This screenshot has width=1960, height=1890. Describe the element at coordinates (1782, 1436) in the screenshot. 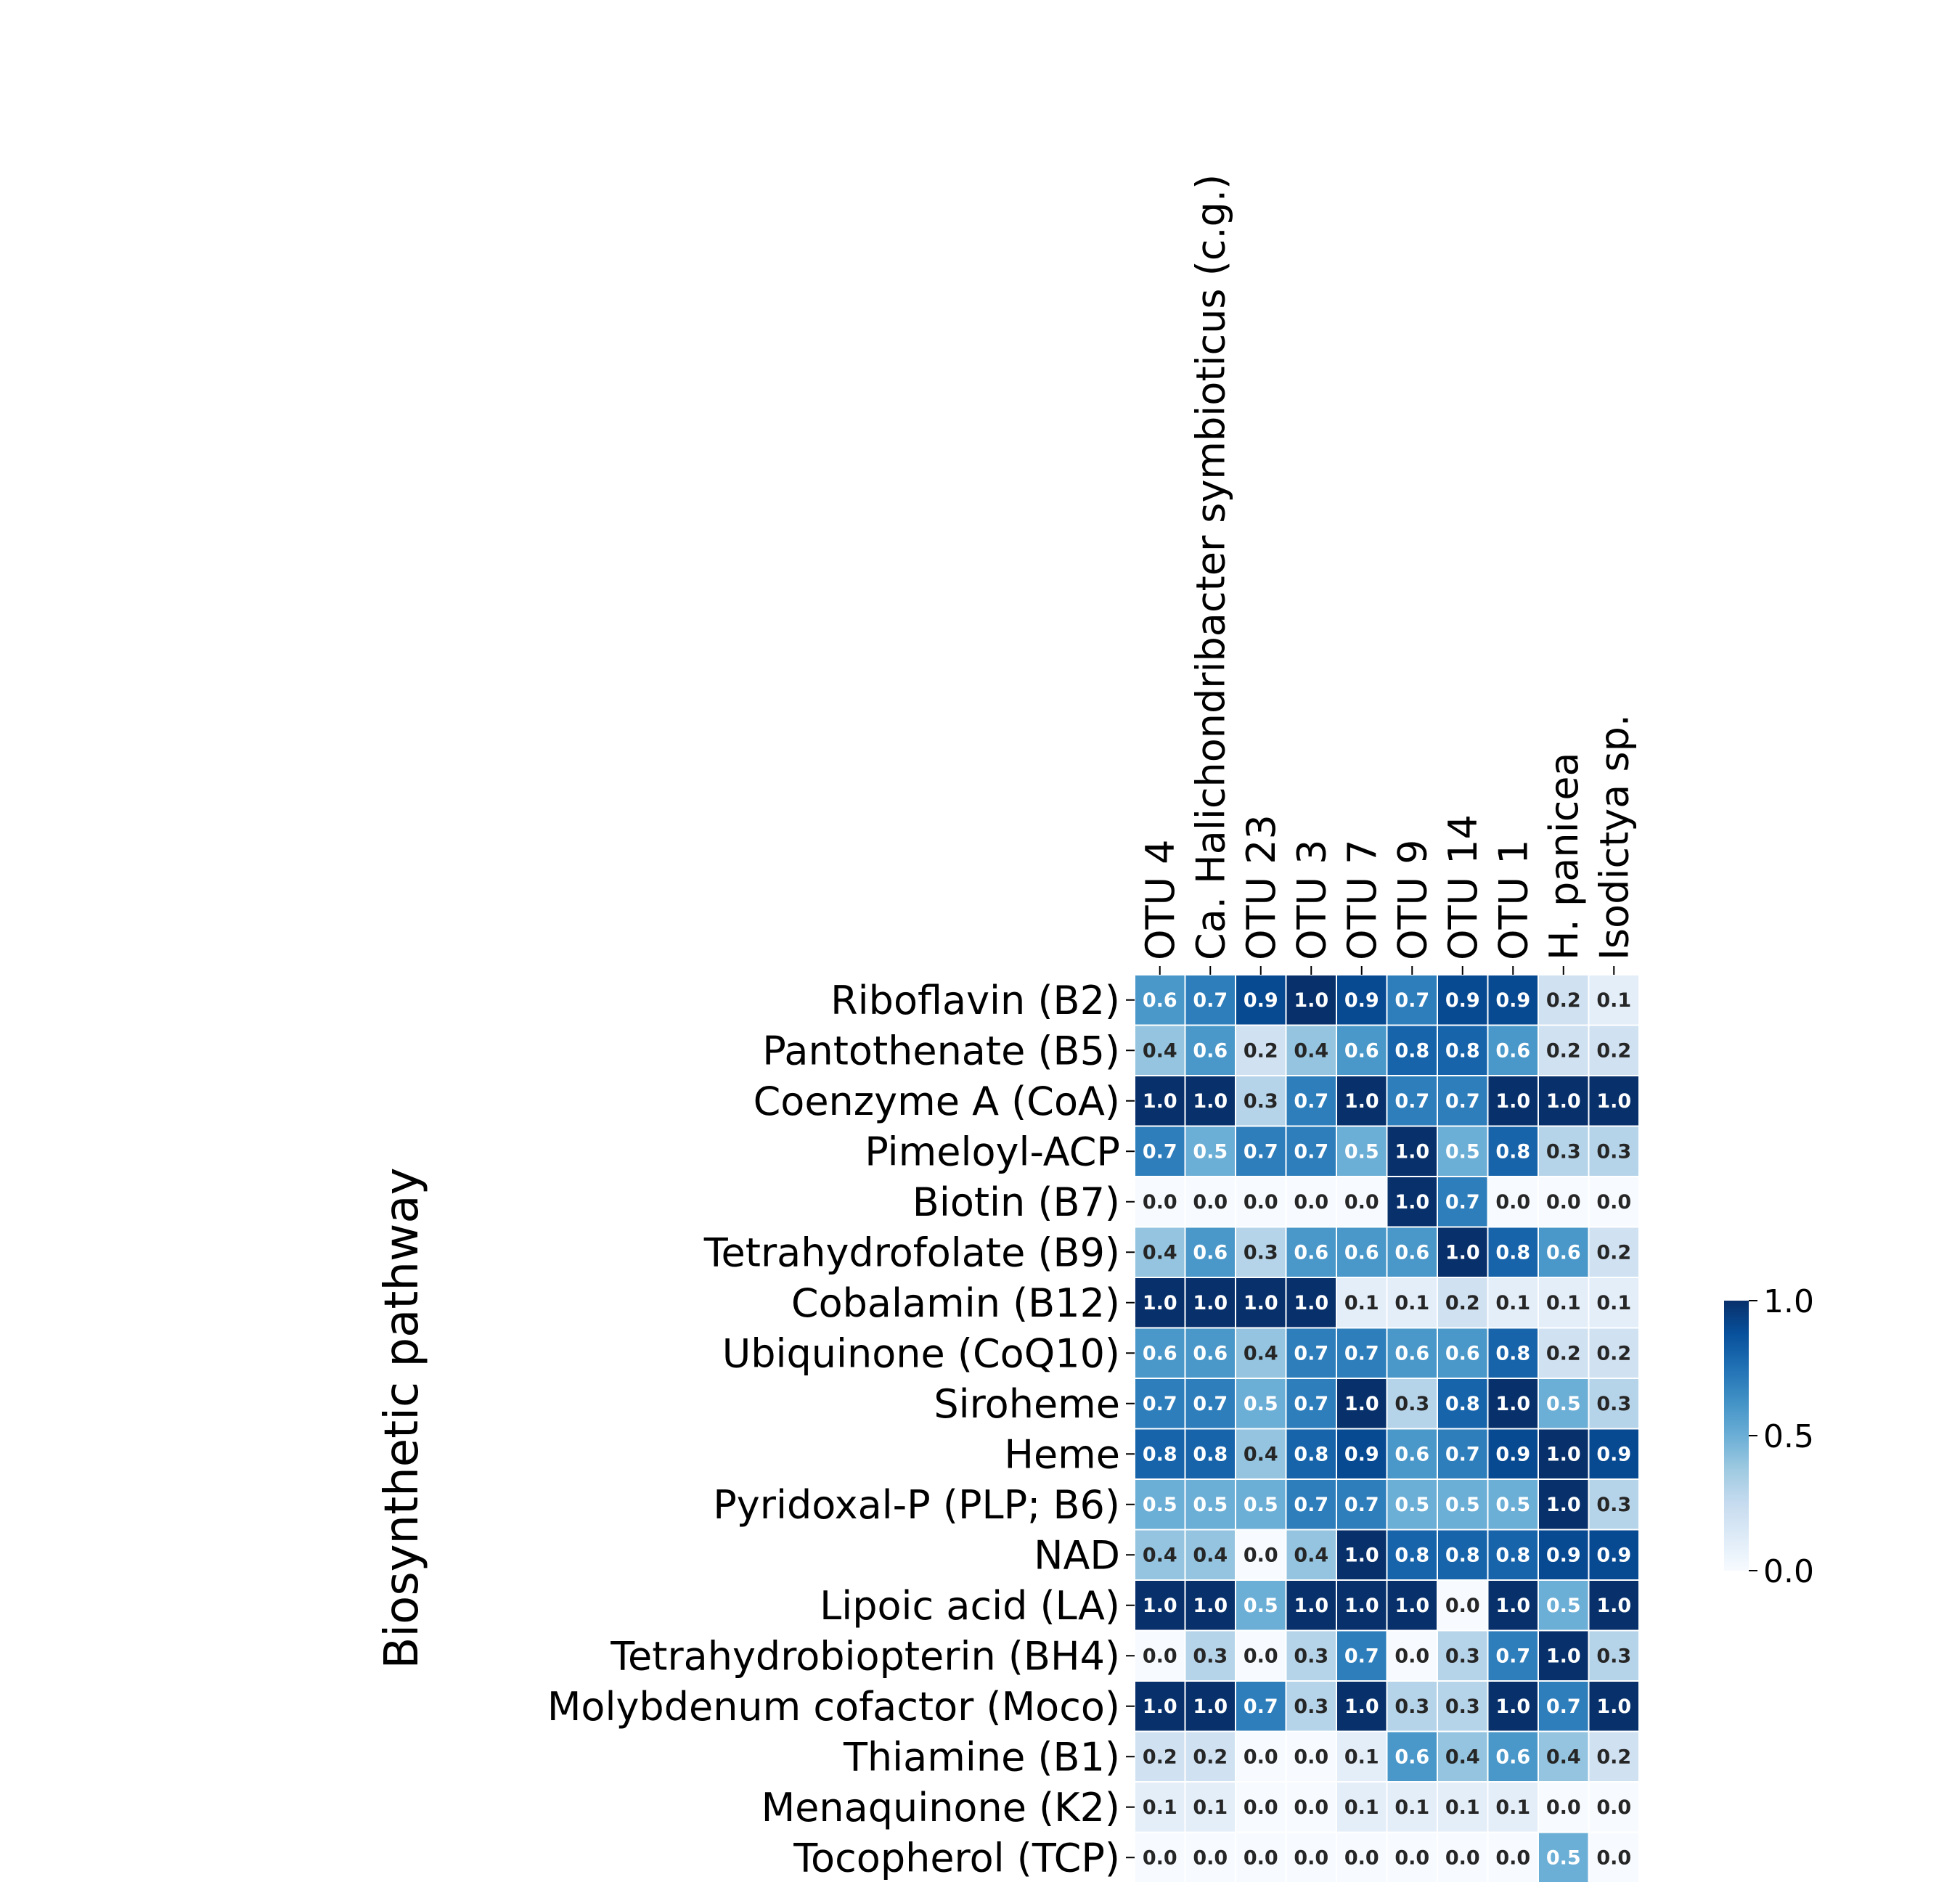

I see `colorbar-ticks: 0.0 0.5 1.0` at that location.